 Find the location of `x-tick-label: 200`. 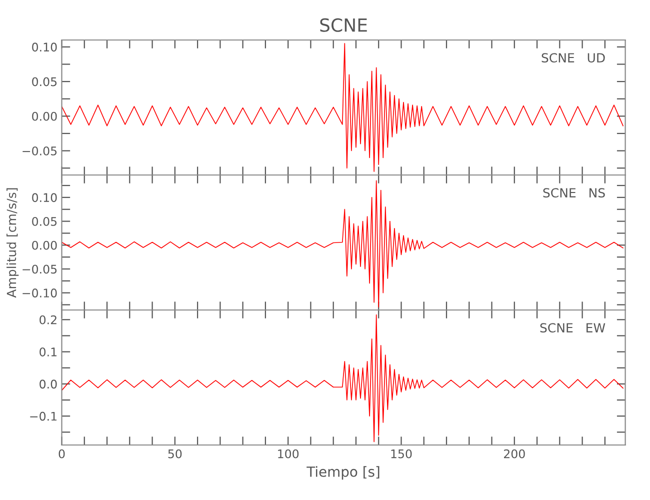

x-tick-label: 200 is located at coordinates (514, 453).